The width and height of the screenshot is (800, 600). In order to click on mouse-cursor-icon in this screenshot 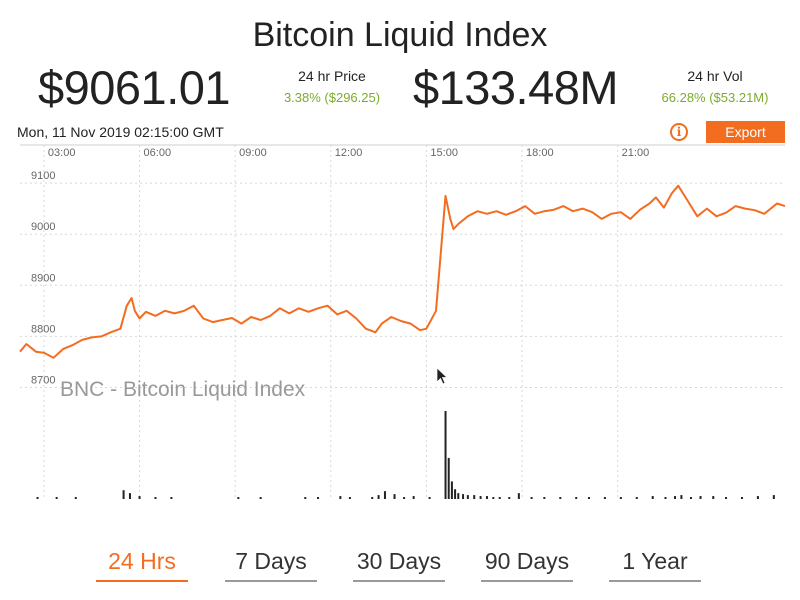, I will do `click(442, 376)`.